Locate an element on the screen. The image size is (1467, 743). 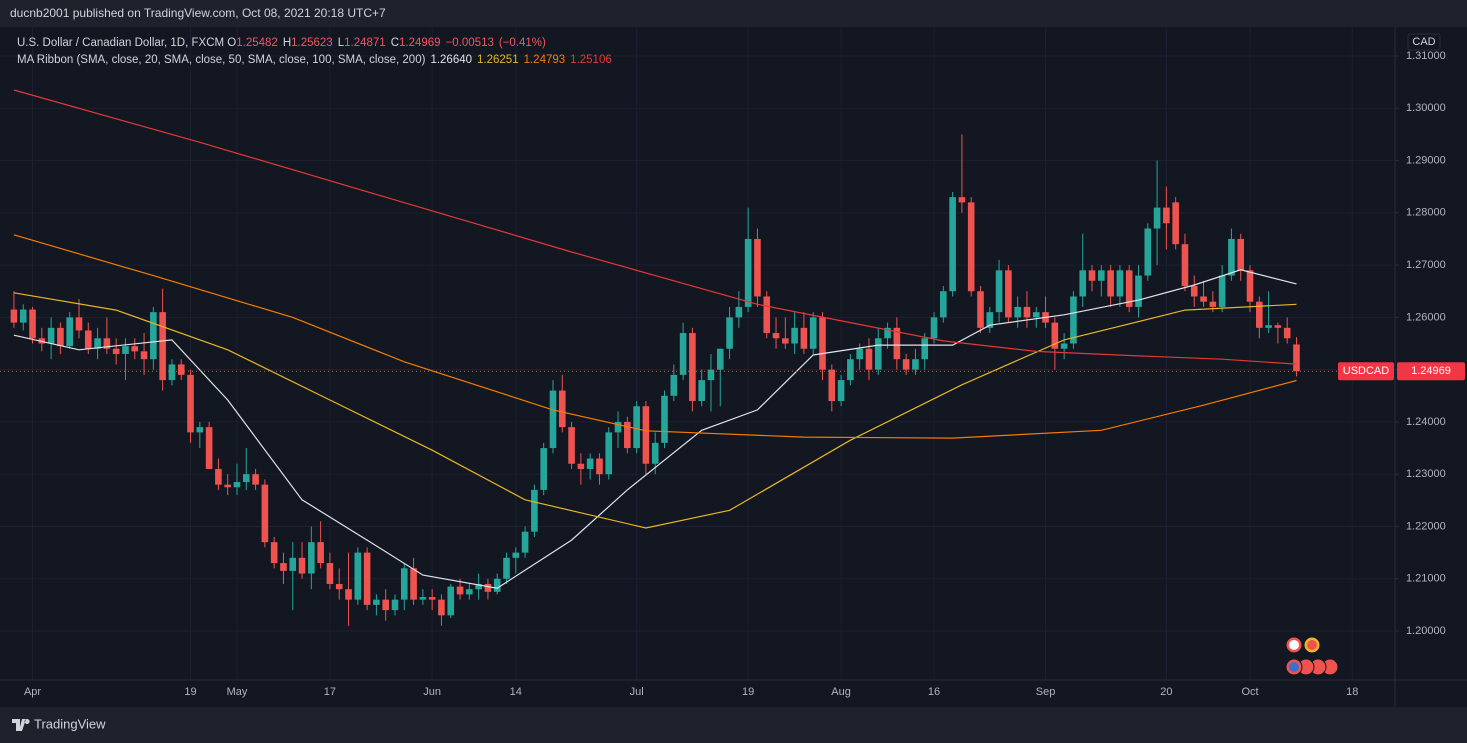
y-tick-label: 1.29000 is located at coordinates (1426, 160).